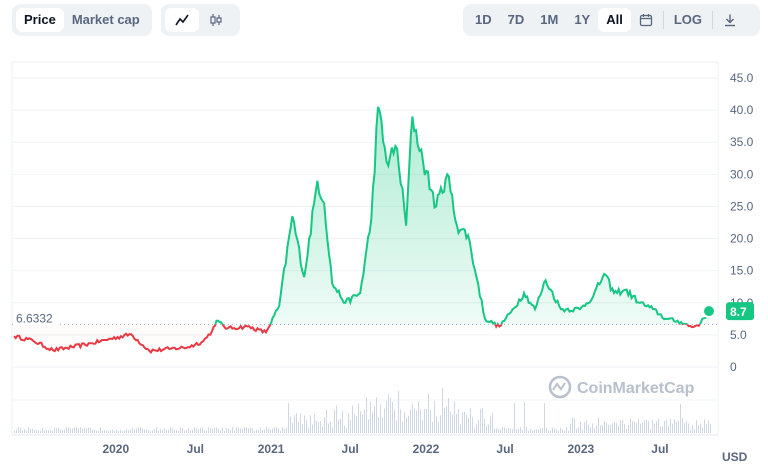  What do you see at coordinates (516, 19) in the screenshot?
I see `range-7d-button: 7D` at bounding box center [516, 19].